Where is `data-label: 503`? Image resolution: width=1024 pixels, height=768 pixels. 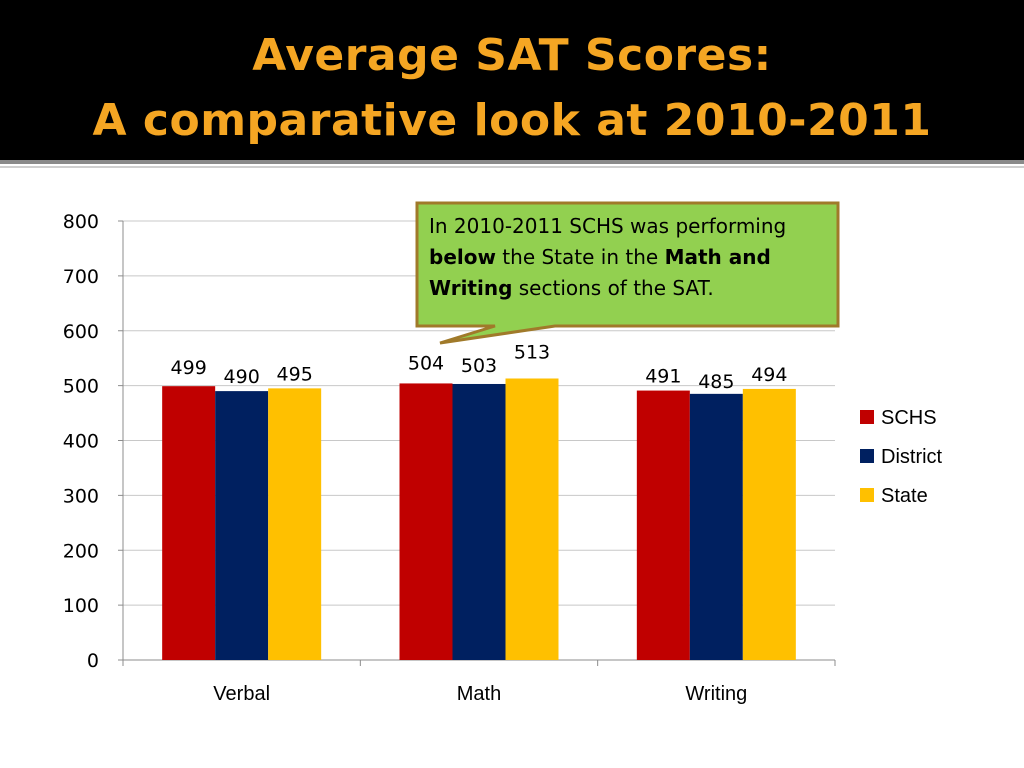
data-label: 503 is located at coordinates (479, 366).